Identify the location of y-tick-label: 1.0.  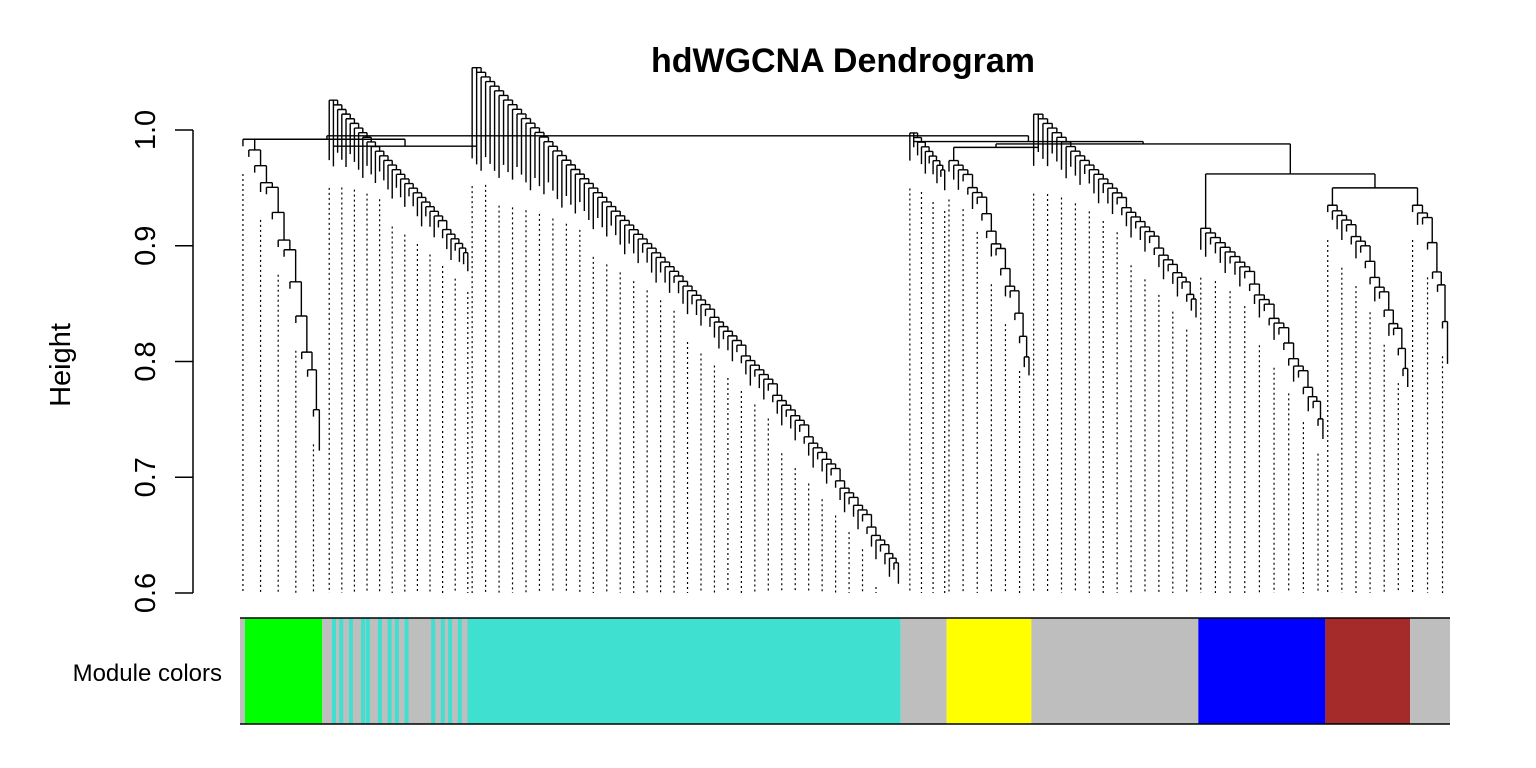
(146, 130).